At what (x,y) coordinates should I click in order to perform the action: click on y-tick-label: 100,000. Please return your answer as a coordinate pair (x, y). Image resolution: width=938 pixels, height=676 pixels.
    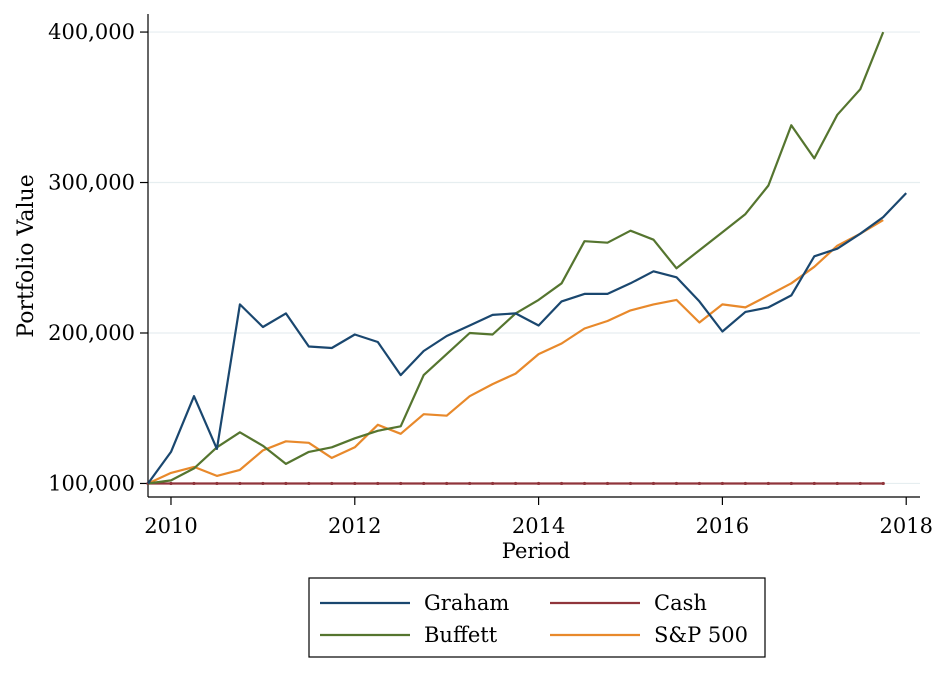
    Looking at the image, I should click on (91, 483).